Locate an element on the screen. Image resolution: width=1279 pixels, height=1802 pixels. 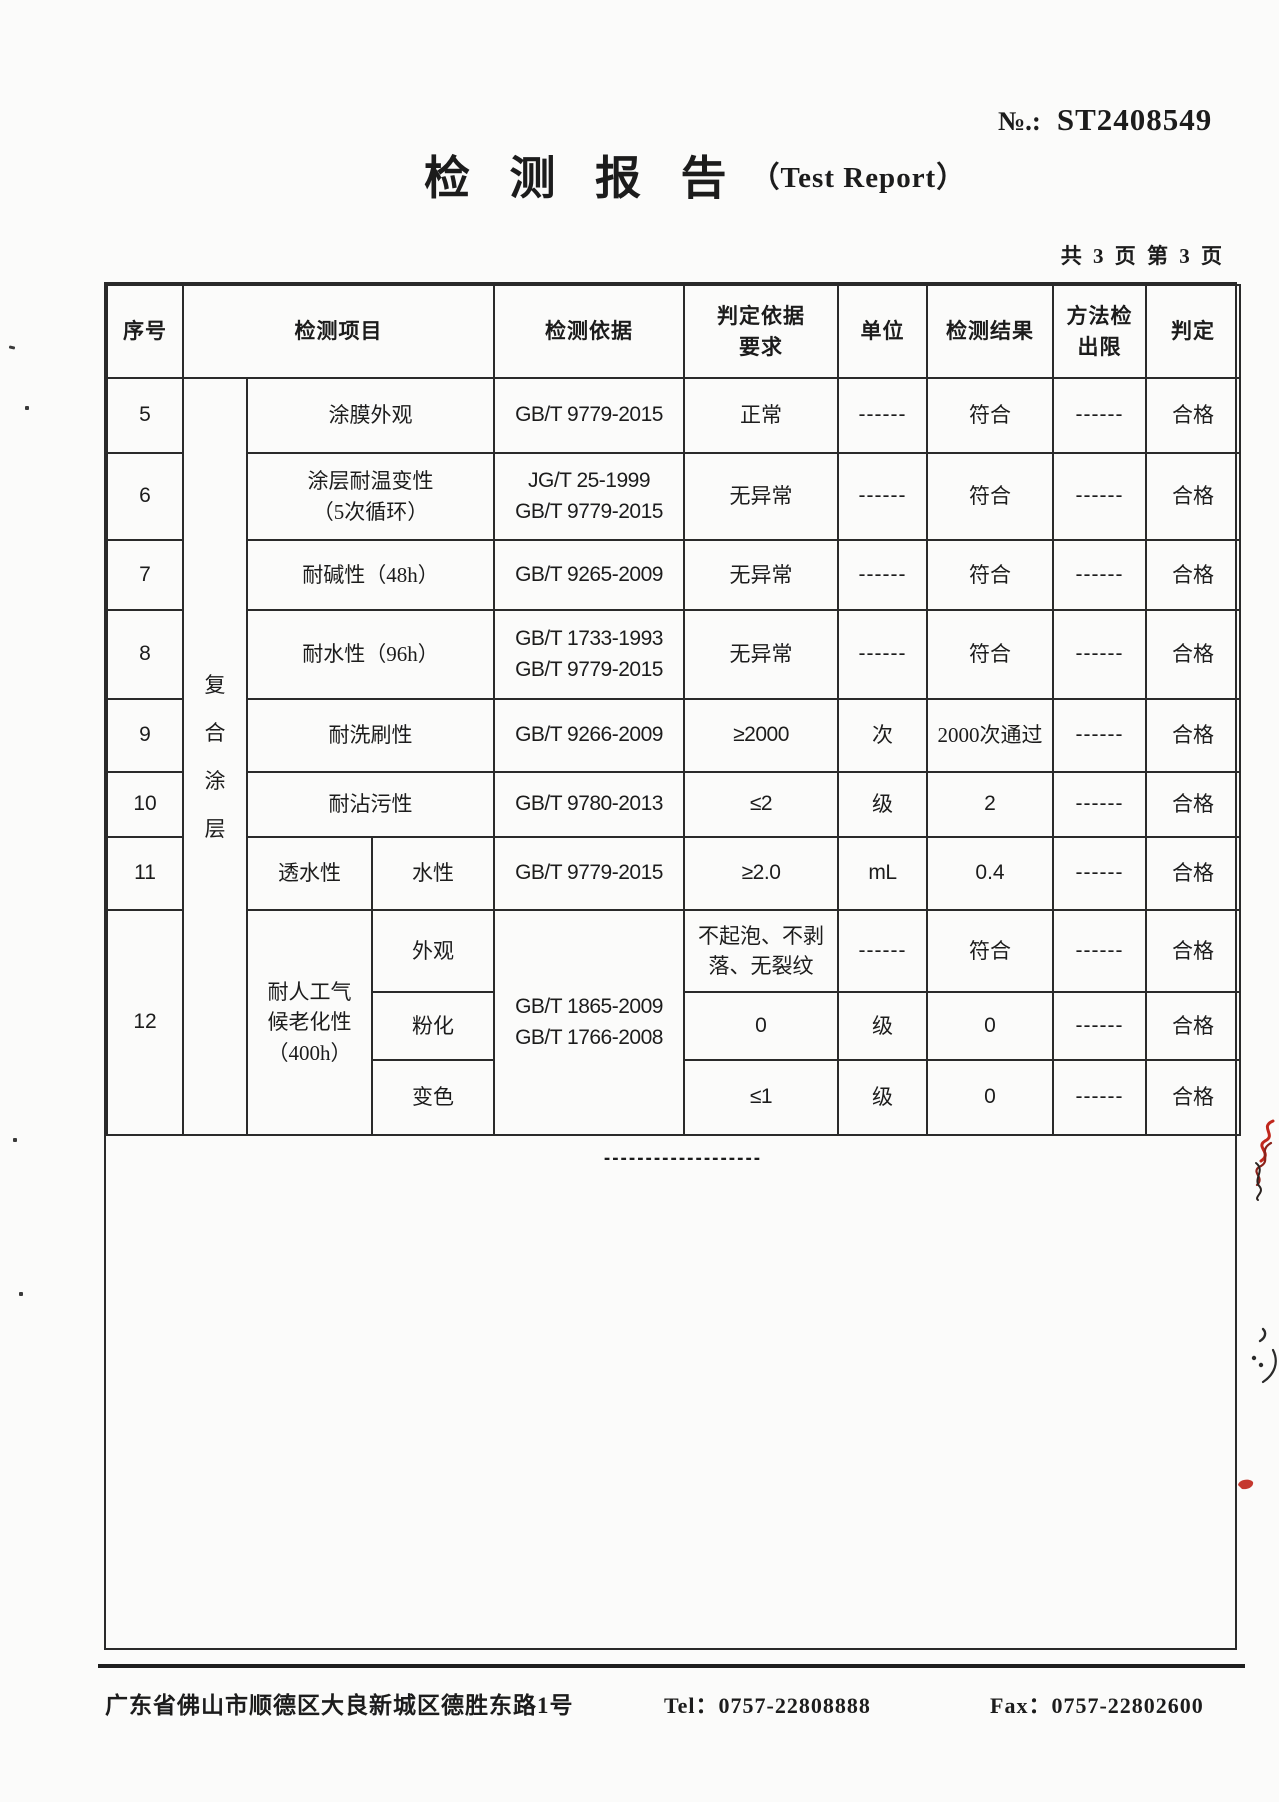
cell-basis: GB/T 1733-1993 GB/T 9779-2015 is located at coordinates (589, 654).